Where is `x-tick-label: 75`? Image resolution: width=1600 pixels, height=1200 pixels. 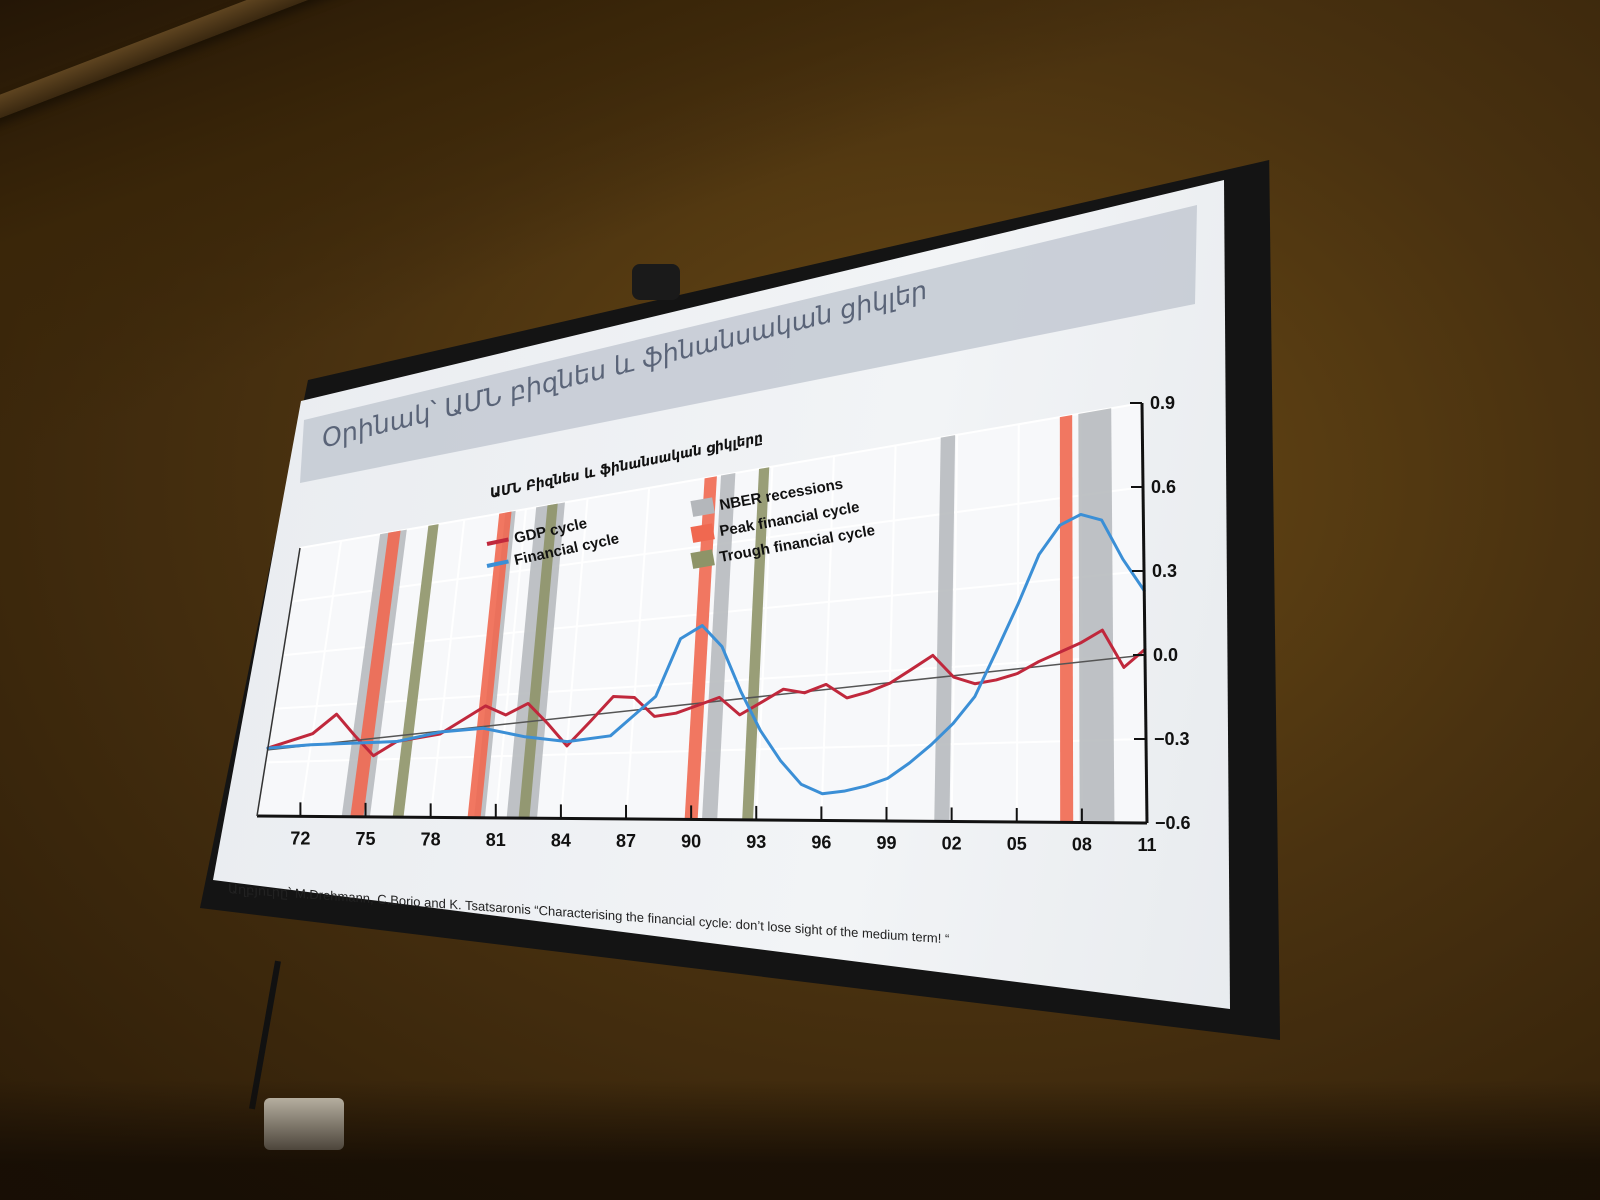 x-tick-label: 75 is located at coordinates (366, 839).